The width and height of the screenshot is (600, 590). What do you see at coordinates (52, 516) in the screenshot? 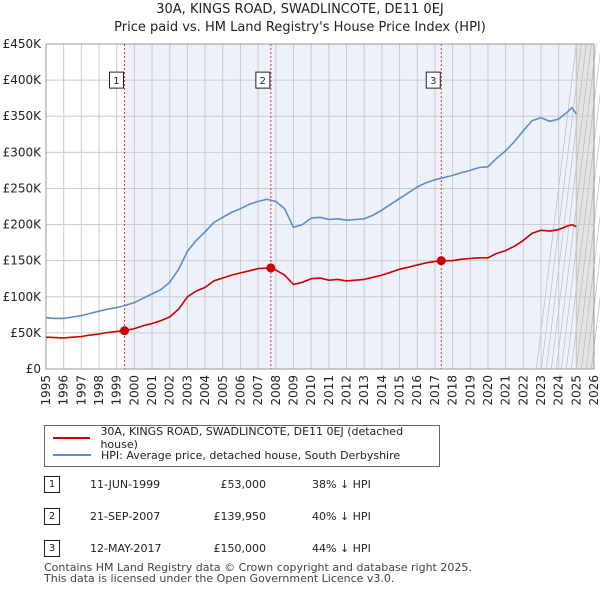
I see `sale-number: 2` at bounding box center [52, 516].